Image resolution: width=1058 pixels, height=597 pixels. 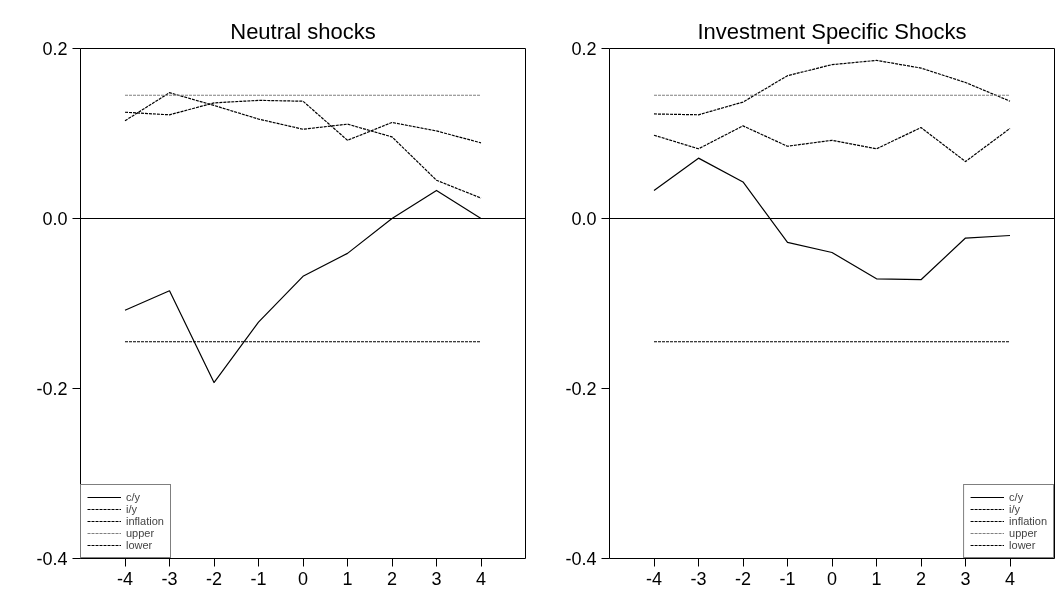 I want to click on chart-title: Neutral shocks, so click(x=303, y=31).